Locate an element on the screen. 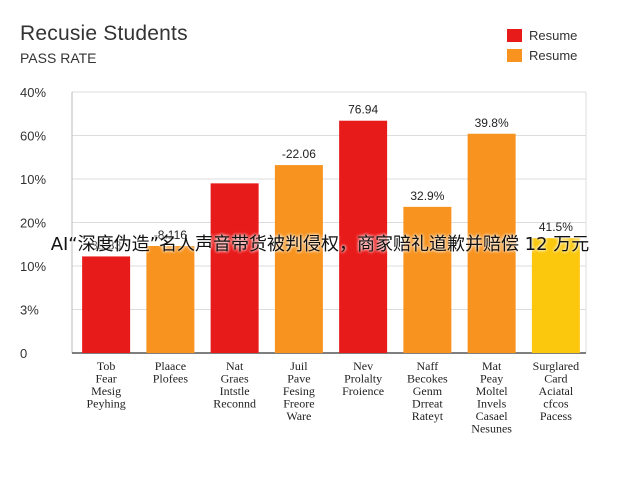  y-tick-label: 20% is located at coordinates (33, 223).